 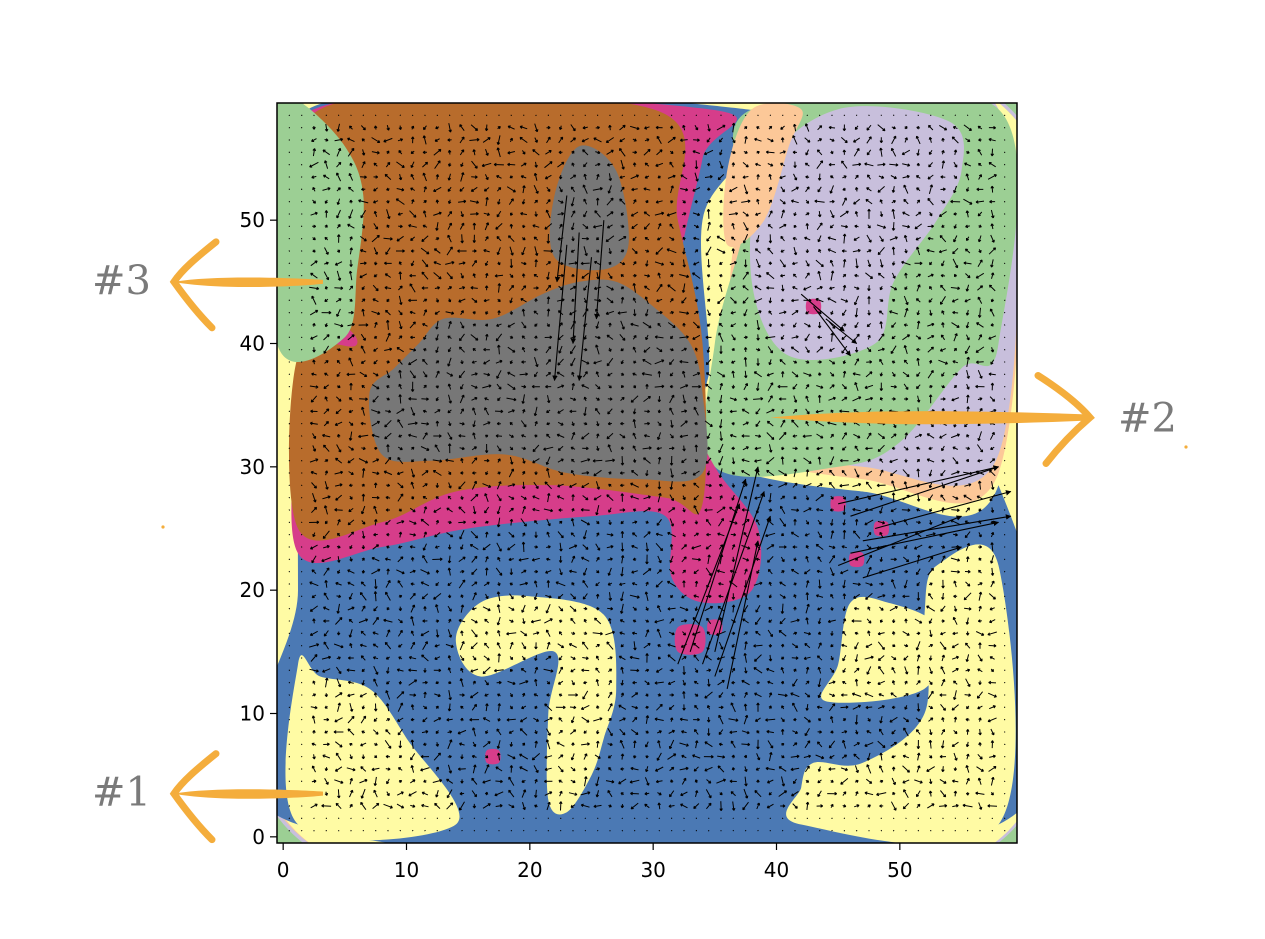 What do you see at coordinates (595, 862) in the screenshot?
I see `x-axis: 0 10 20 30 40 50` at bounding box center [595, 862].